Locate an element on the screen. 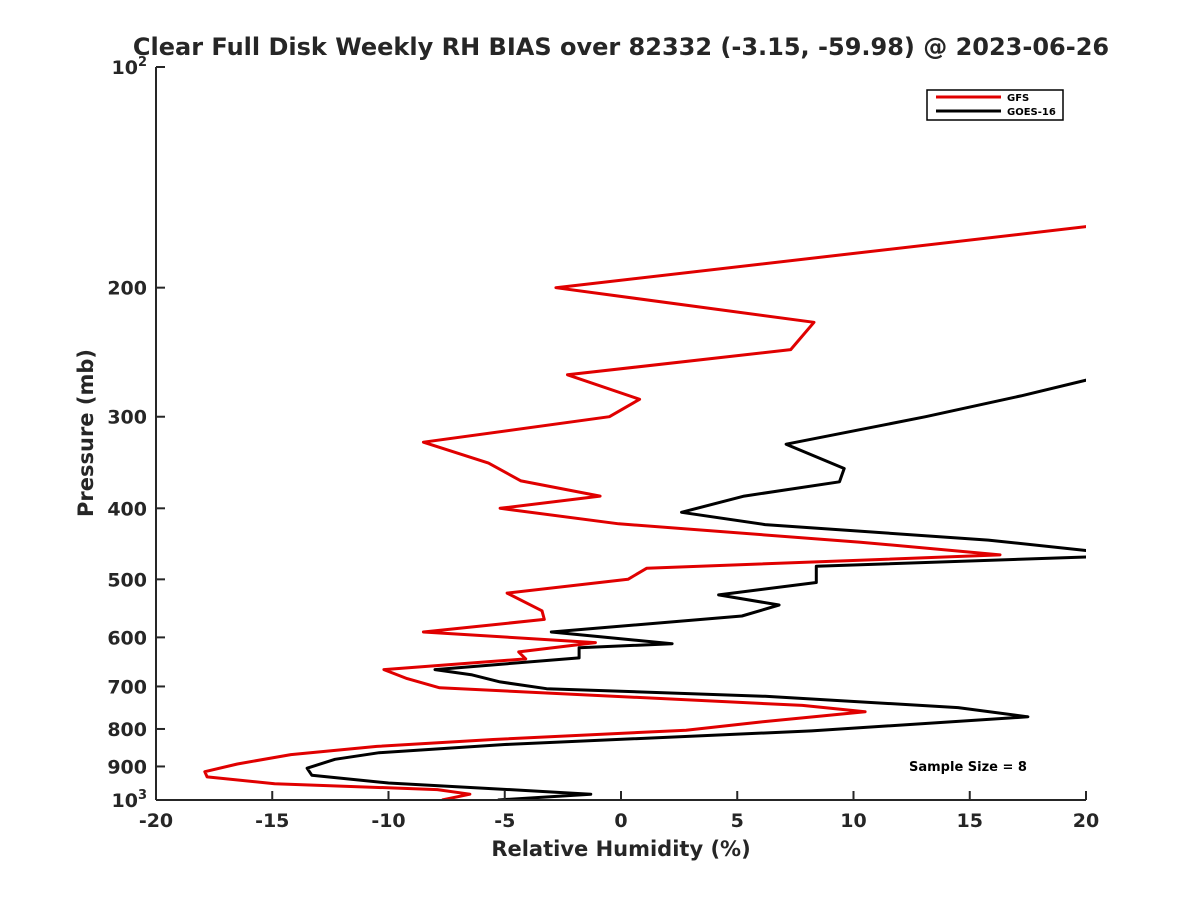 Image resolution: width=1200 pixels, height=900 pixels. x-tick-label: -5 is located at coordinates (504, 821).